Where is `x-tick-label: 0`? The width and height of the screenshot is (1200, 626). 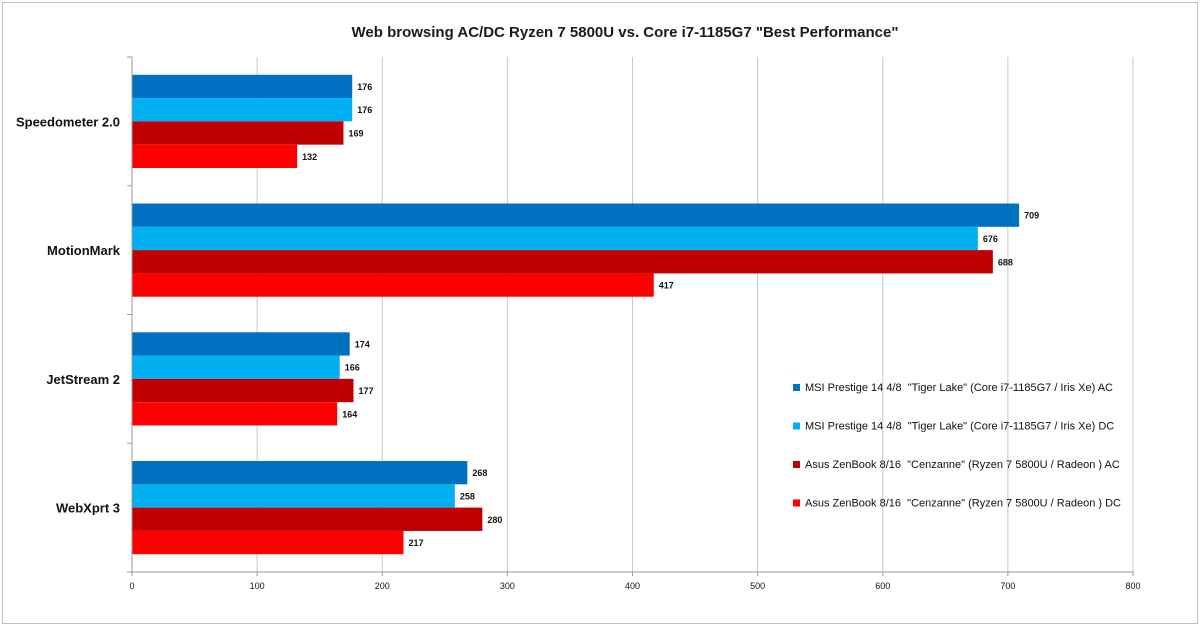
x-tick-label: 0 is located at coordinates (131, 586).